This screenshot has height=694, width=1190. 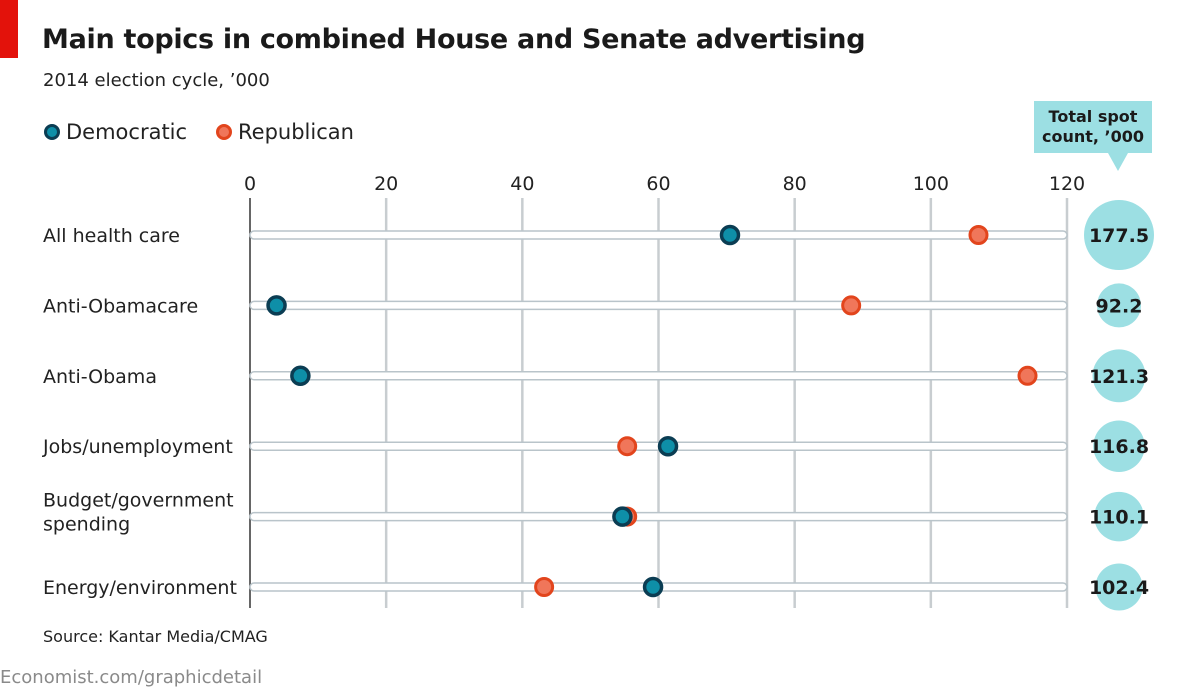 I want to click on chart-subtitle: 2014 election cycle, ’000, so click(x=156, y=80).